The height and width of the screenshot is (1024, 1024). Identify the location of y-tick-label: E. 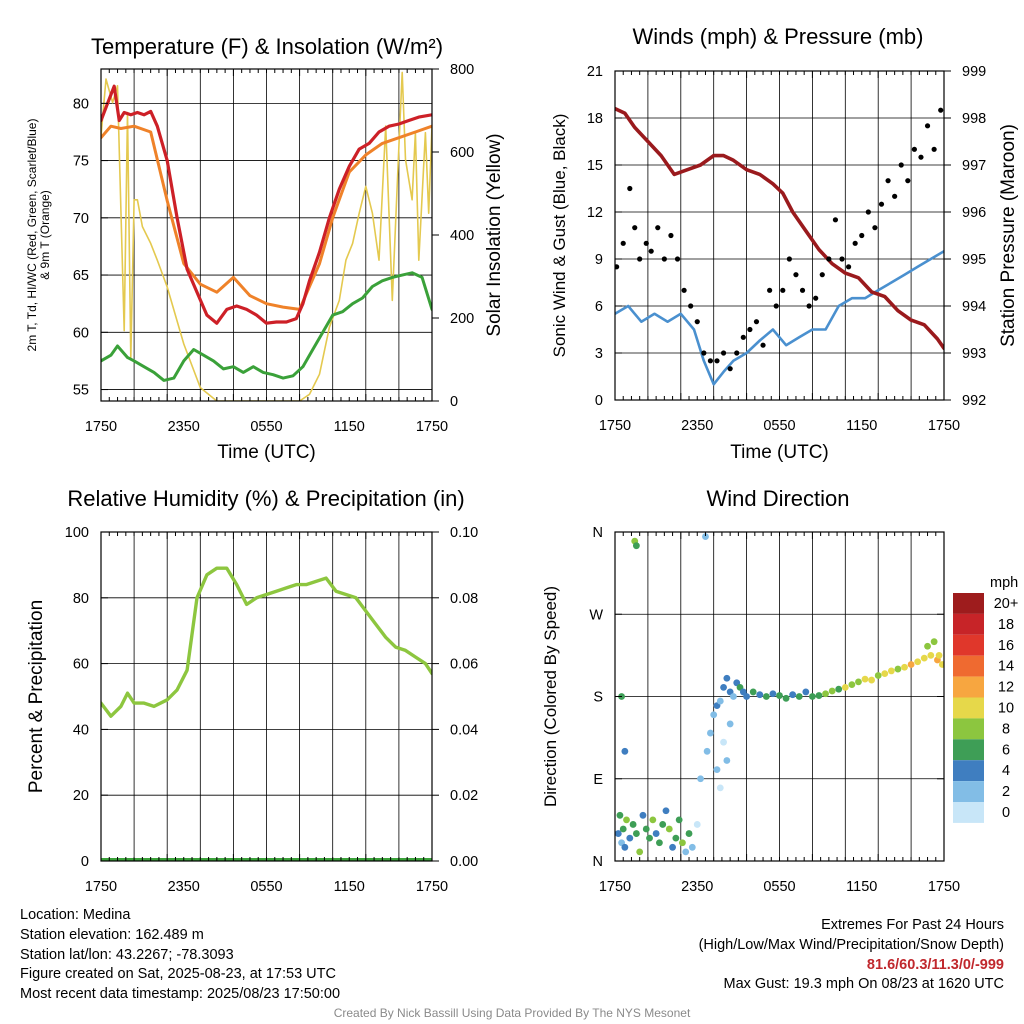
(598, 780).